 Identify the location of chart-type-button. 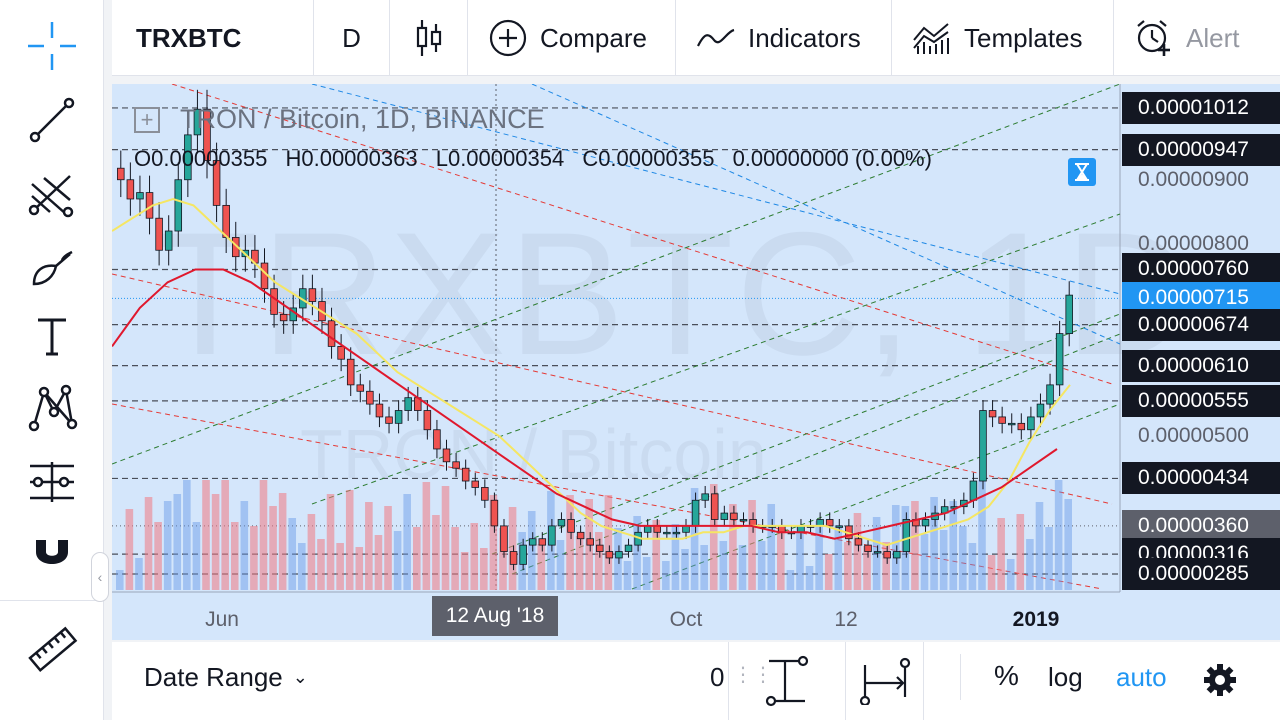
(429, 38).